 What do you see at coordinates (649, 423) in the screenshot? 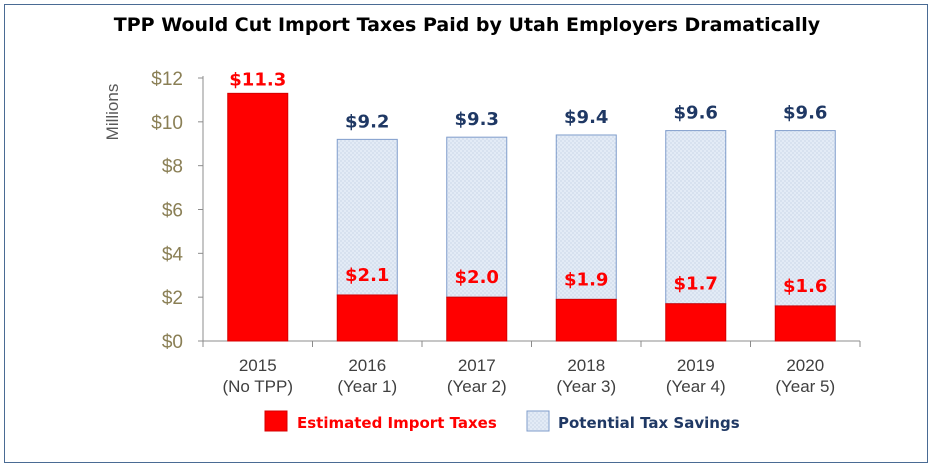
I see `legend-label-tax-savings: Potential Tax Savings` at bounding box center [649, 423].